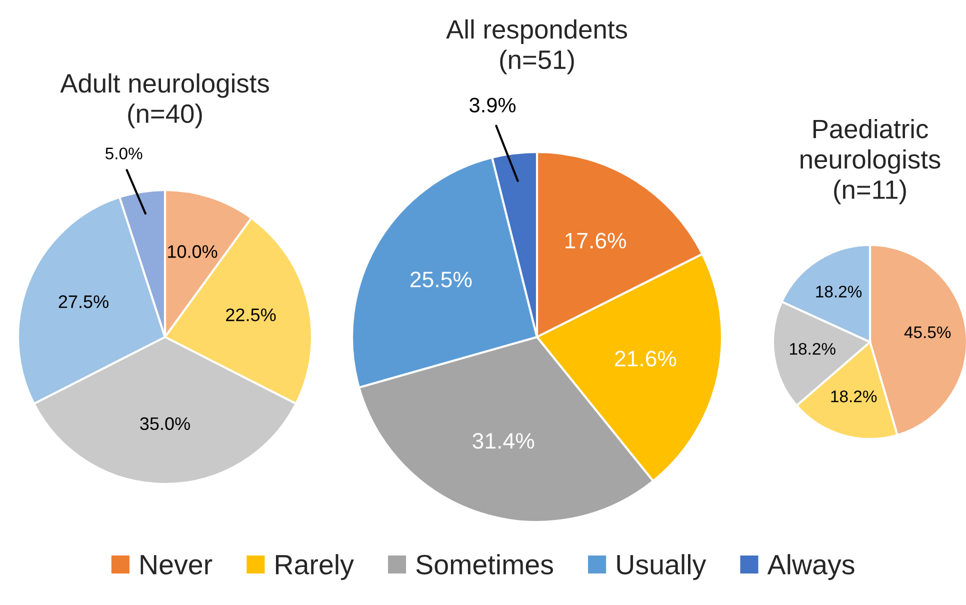 Image resolution: width=966 pixels, height=605 pixels. Describe the element at coordinates (927, 332) in the screenshot. I see `data-label: 45.5%` at that location.